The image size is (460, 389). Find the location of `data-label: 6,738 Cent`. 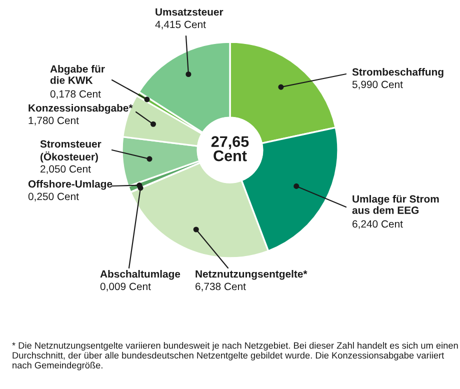

data-label: 6,738 Cent is located at coordinates (221, 287).